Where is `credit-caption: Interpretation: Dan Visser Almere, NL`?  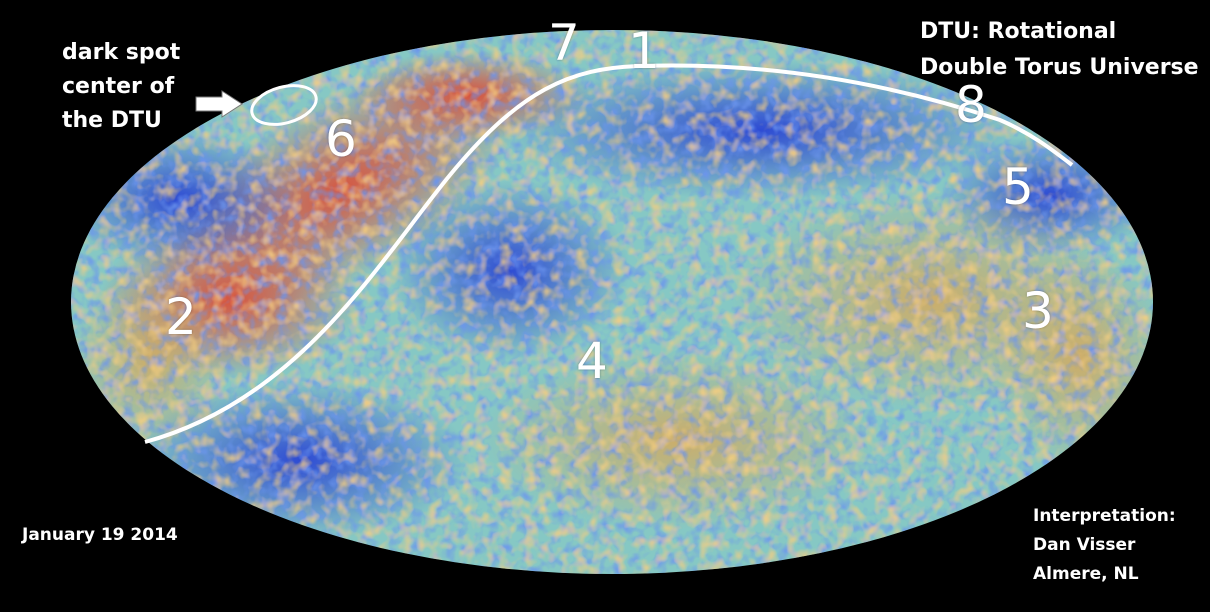 credit-caption: Interpretation: Dan Visser Almere, NL is located at coordinates (1104, 545).